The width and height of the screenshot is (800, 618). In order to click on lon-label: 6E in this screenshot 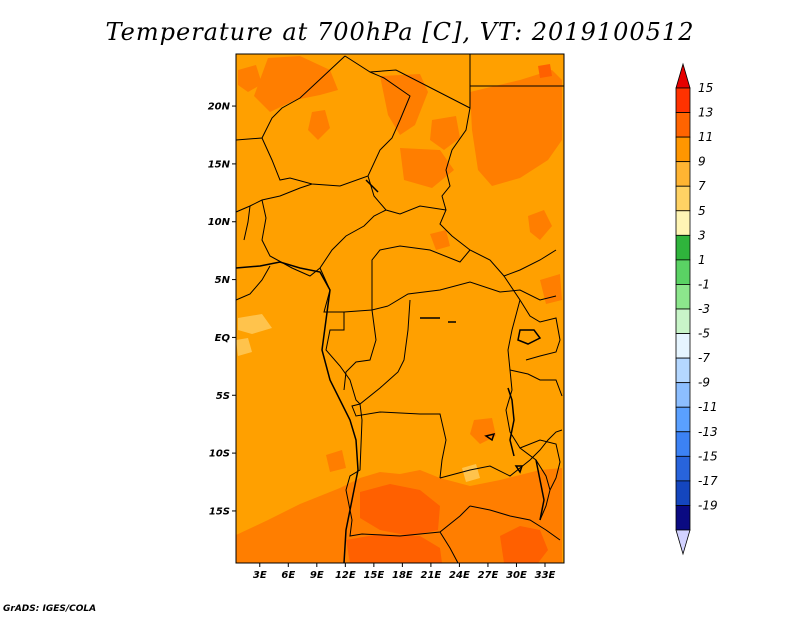, I will do `click(288, 575)`.